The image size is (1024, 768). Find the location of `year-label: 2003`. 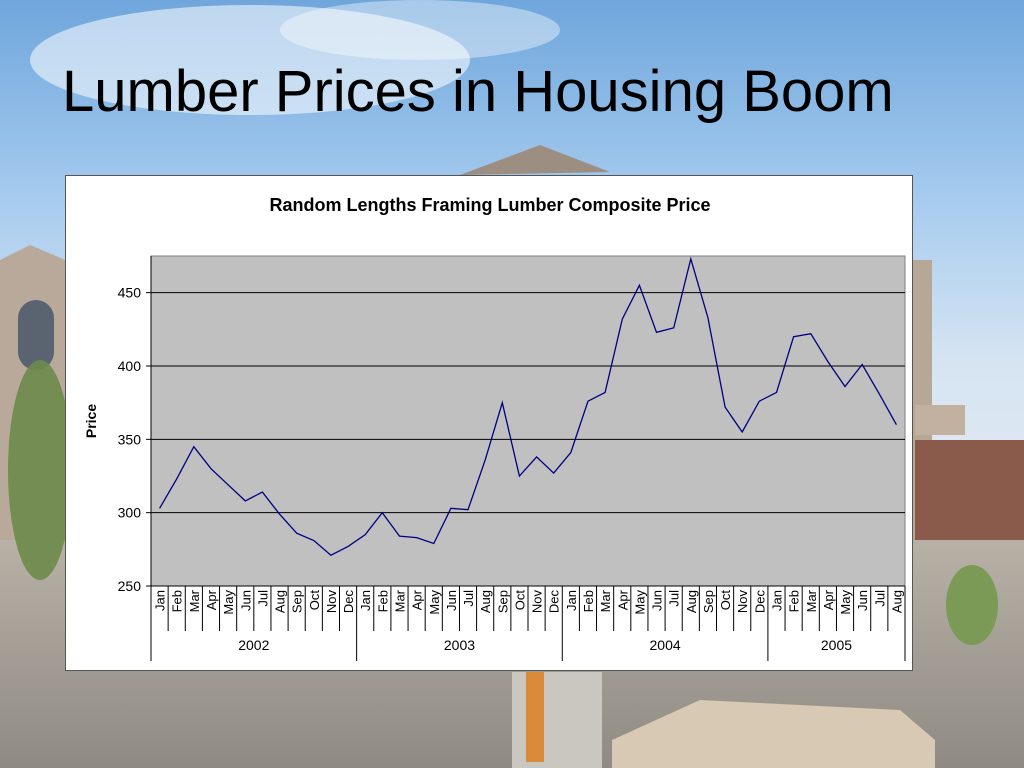

year-label: 2003 is located at coordinates (459, 645).